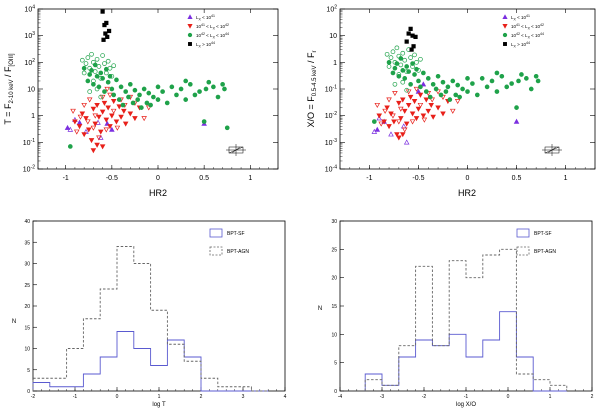 Image resolution: width=600 pixels, height=409 pixels. I want to click on y-tick-label: 10⁴, so click(29, 9).